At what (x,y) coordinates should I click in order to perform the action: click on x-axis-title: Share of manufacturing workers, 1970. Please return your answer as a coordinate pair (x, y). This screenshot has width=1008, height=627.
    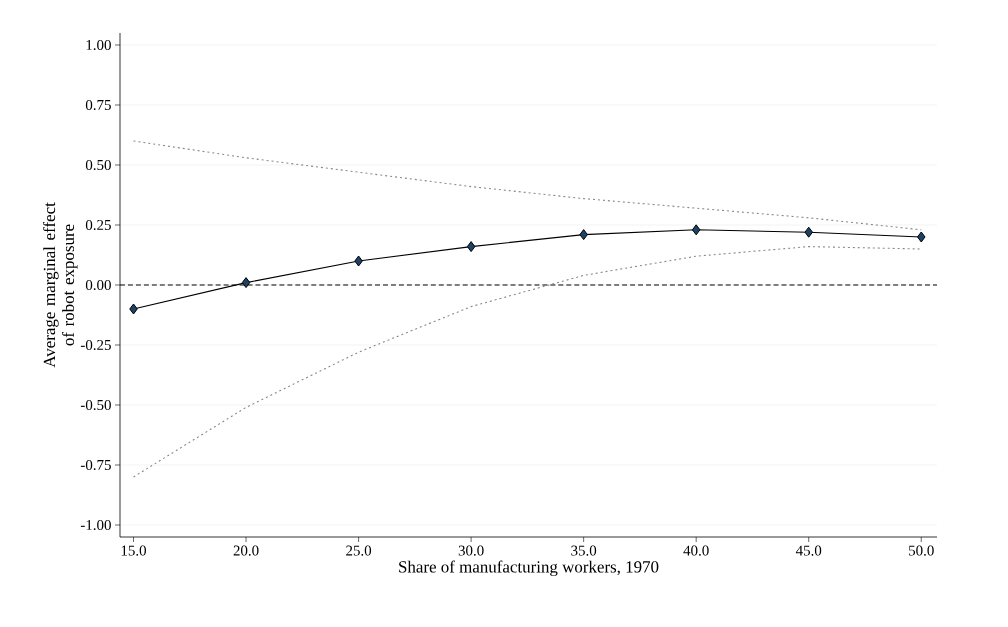
    Looking at the image, I should click on (529, 568).